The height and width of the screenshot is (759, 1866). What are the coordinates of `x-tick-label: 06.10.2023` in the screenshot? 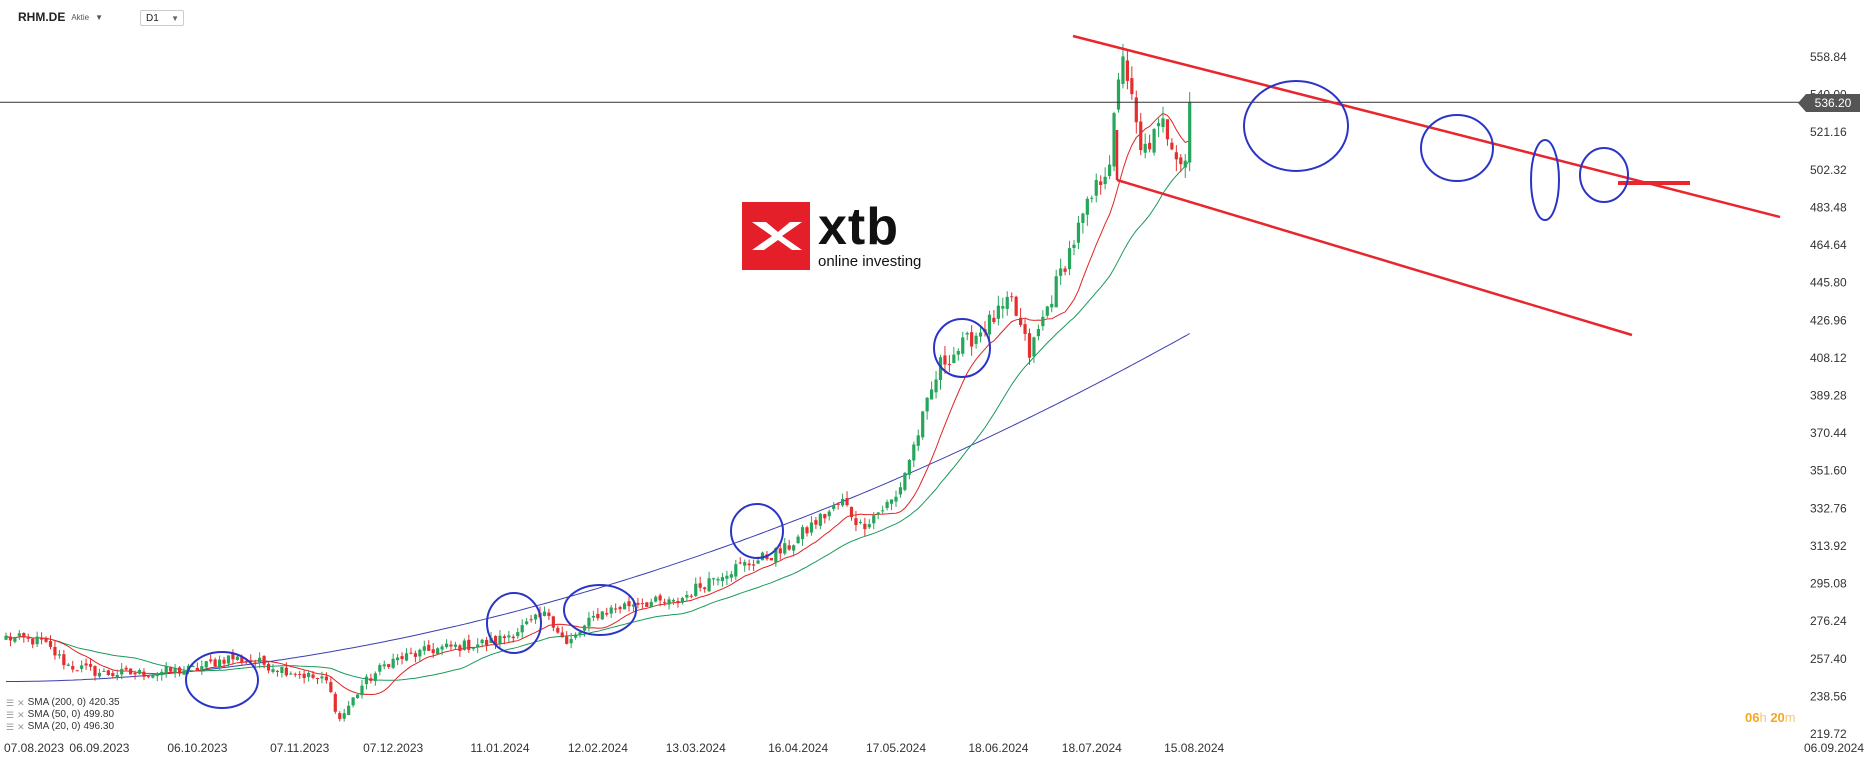 It's located at (197, 748).